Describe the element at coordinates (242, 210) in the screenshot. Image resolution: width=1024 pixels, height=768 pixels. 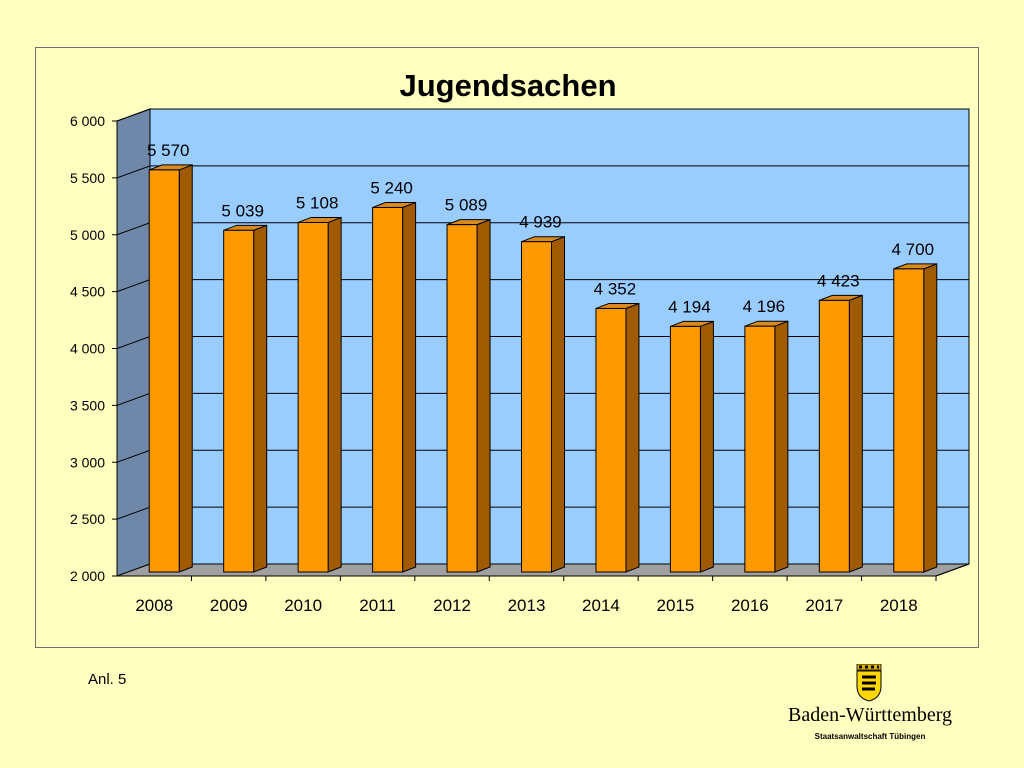
I see `data-label: 5 039` at that location.